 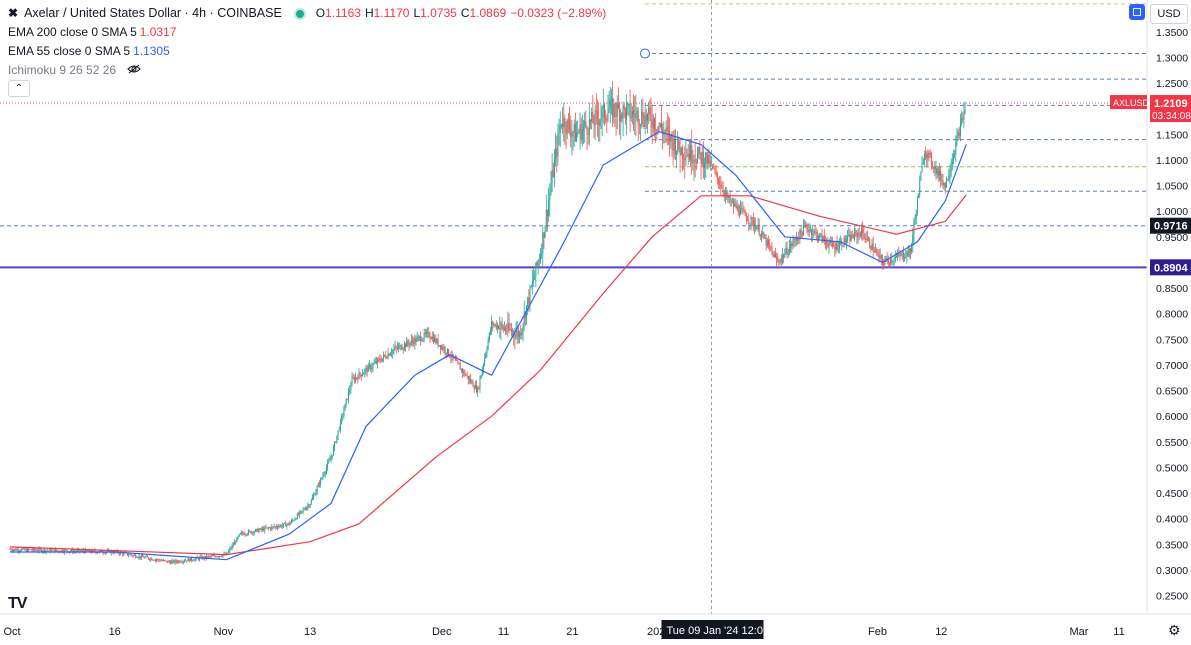 I want to click on indicator-ema55: EMA 55 close 0 SMA 5 1.1305, so click(x=309, y=51).